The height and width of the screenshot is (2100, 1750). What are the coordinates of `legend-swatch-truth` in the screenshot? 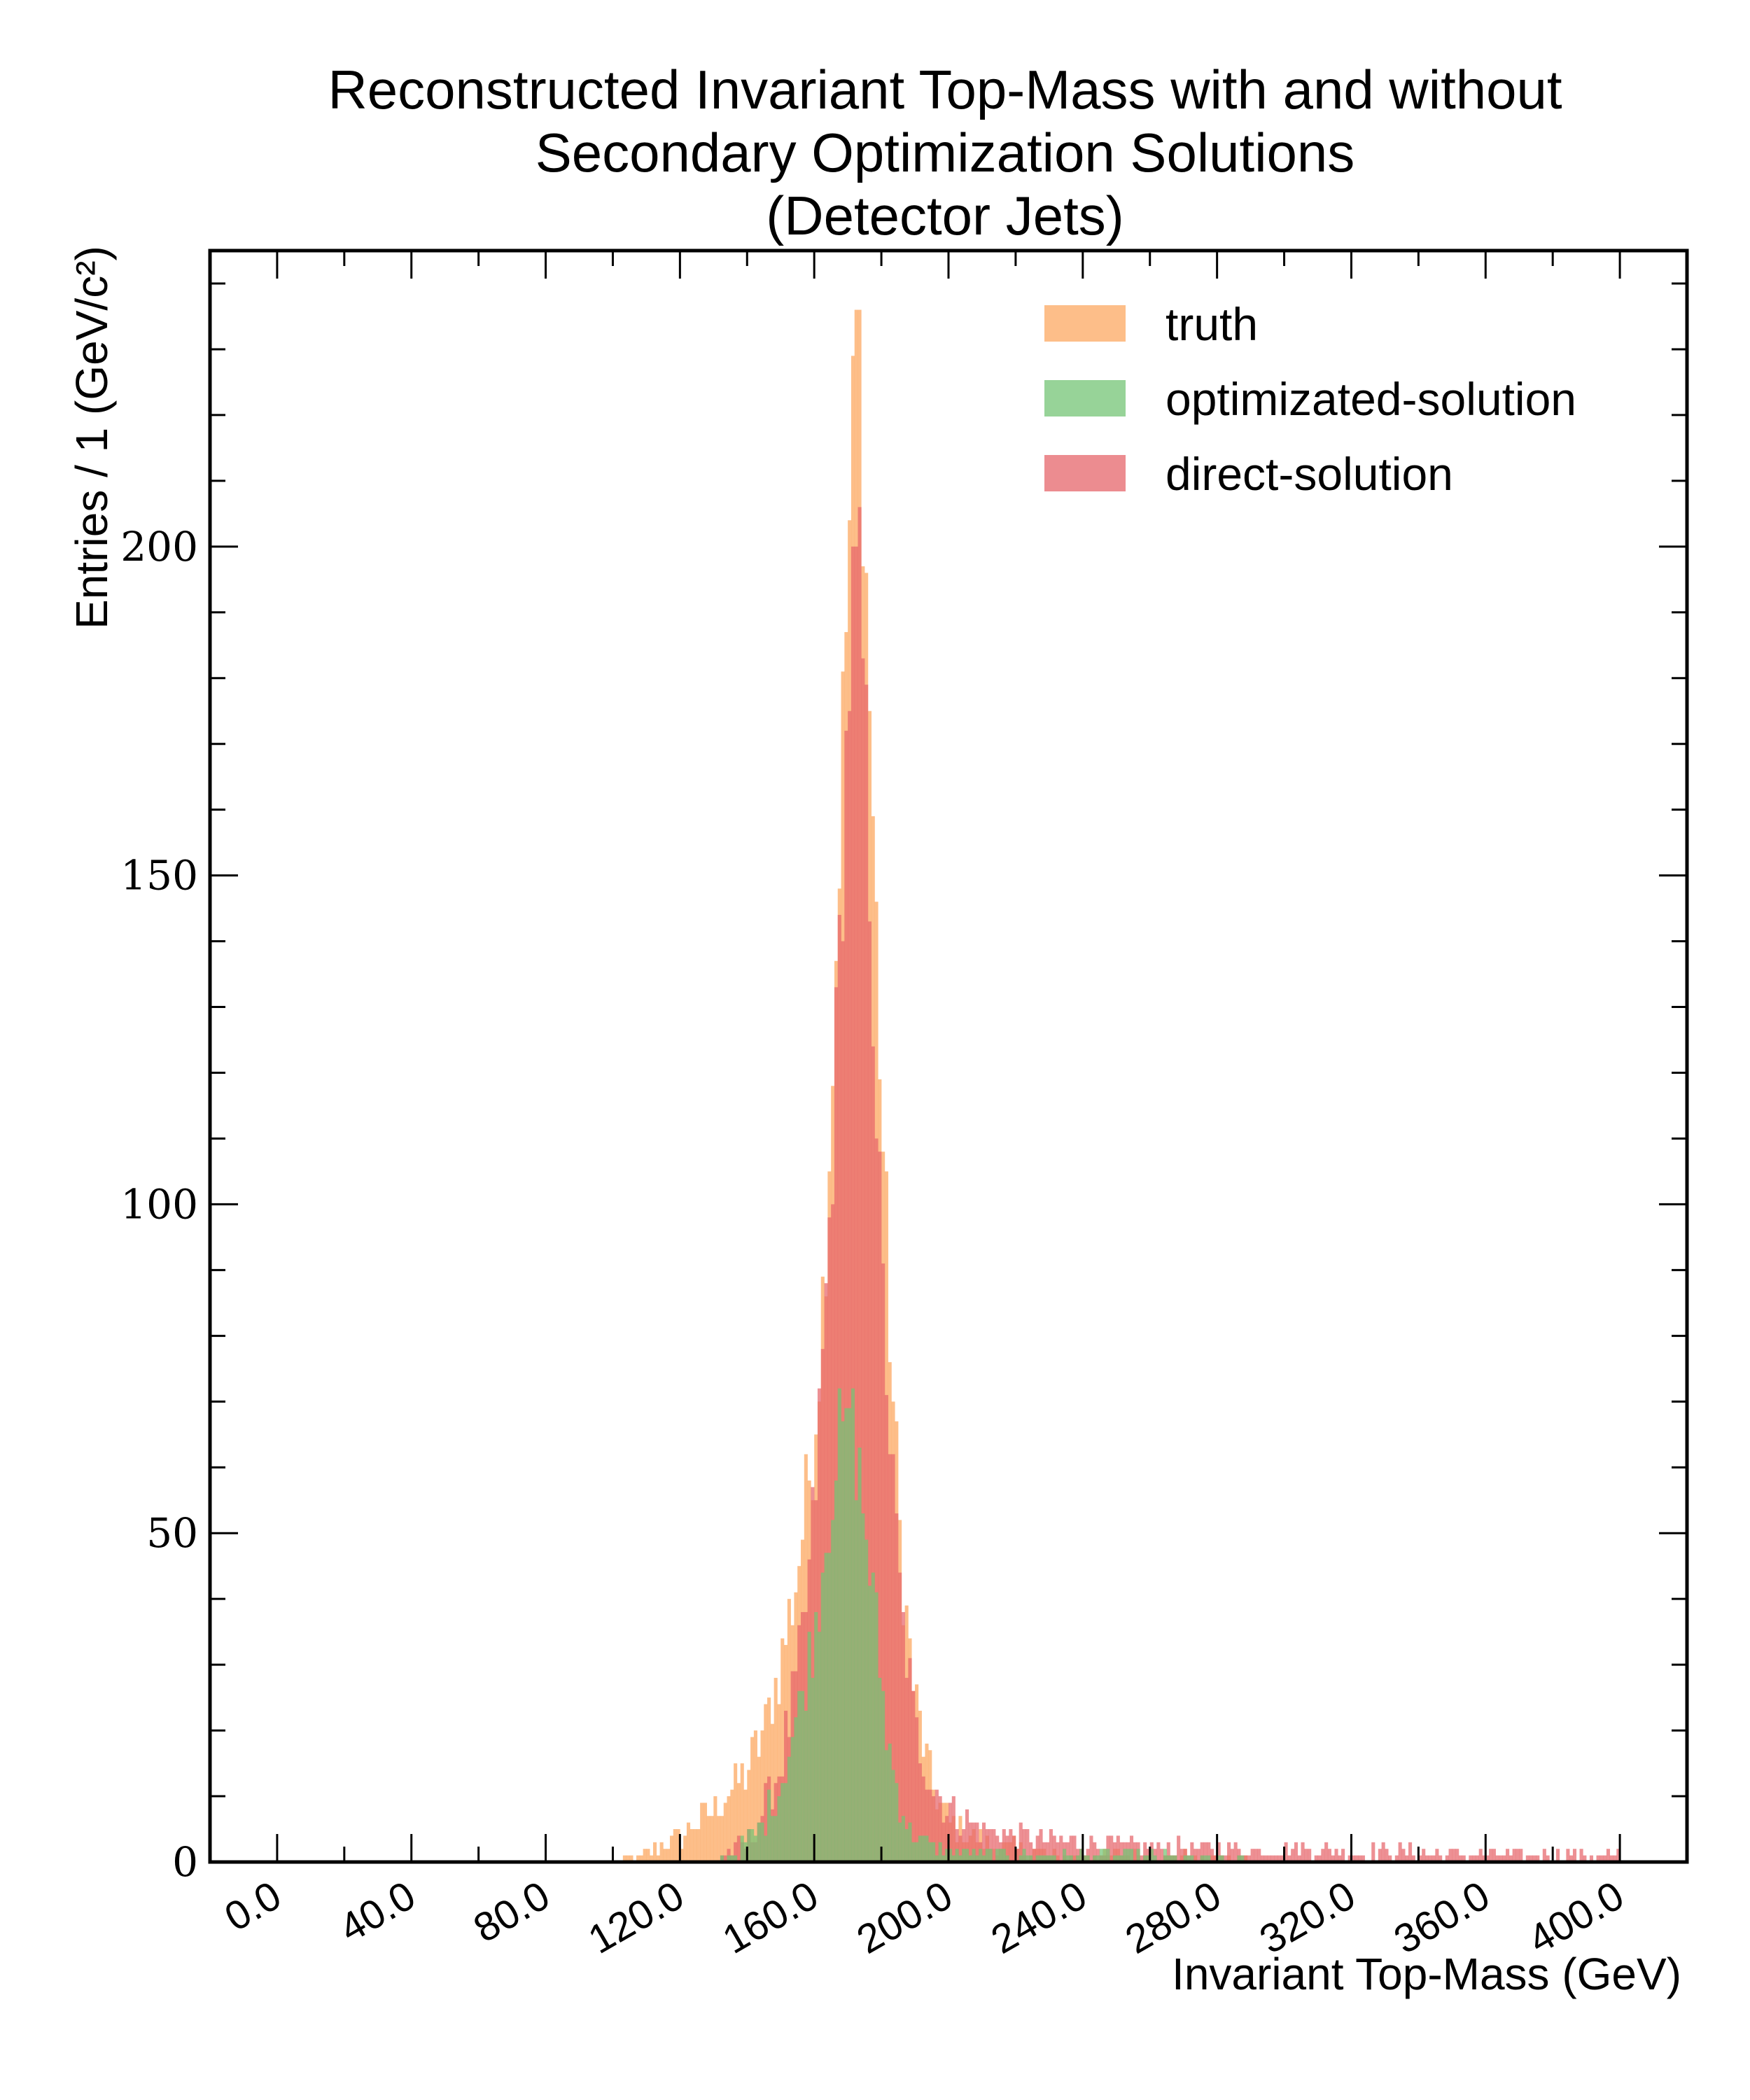 It's located at (1085, 323).